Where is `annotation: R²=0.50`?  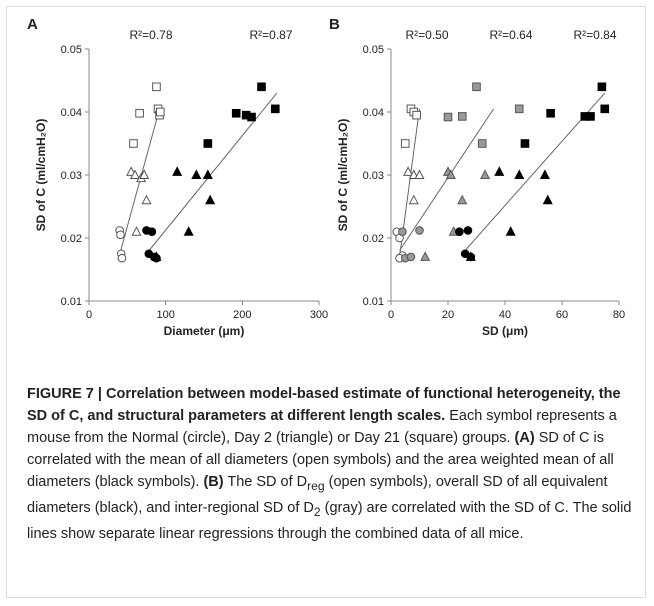 annotation: R²=0.50 is located at coordinates (426, 35).